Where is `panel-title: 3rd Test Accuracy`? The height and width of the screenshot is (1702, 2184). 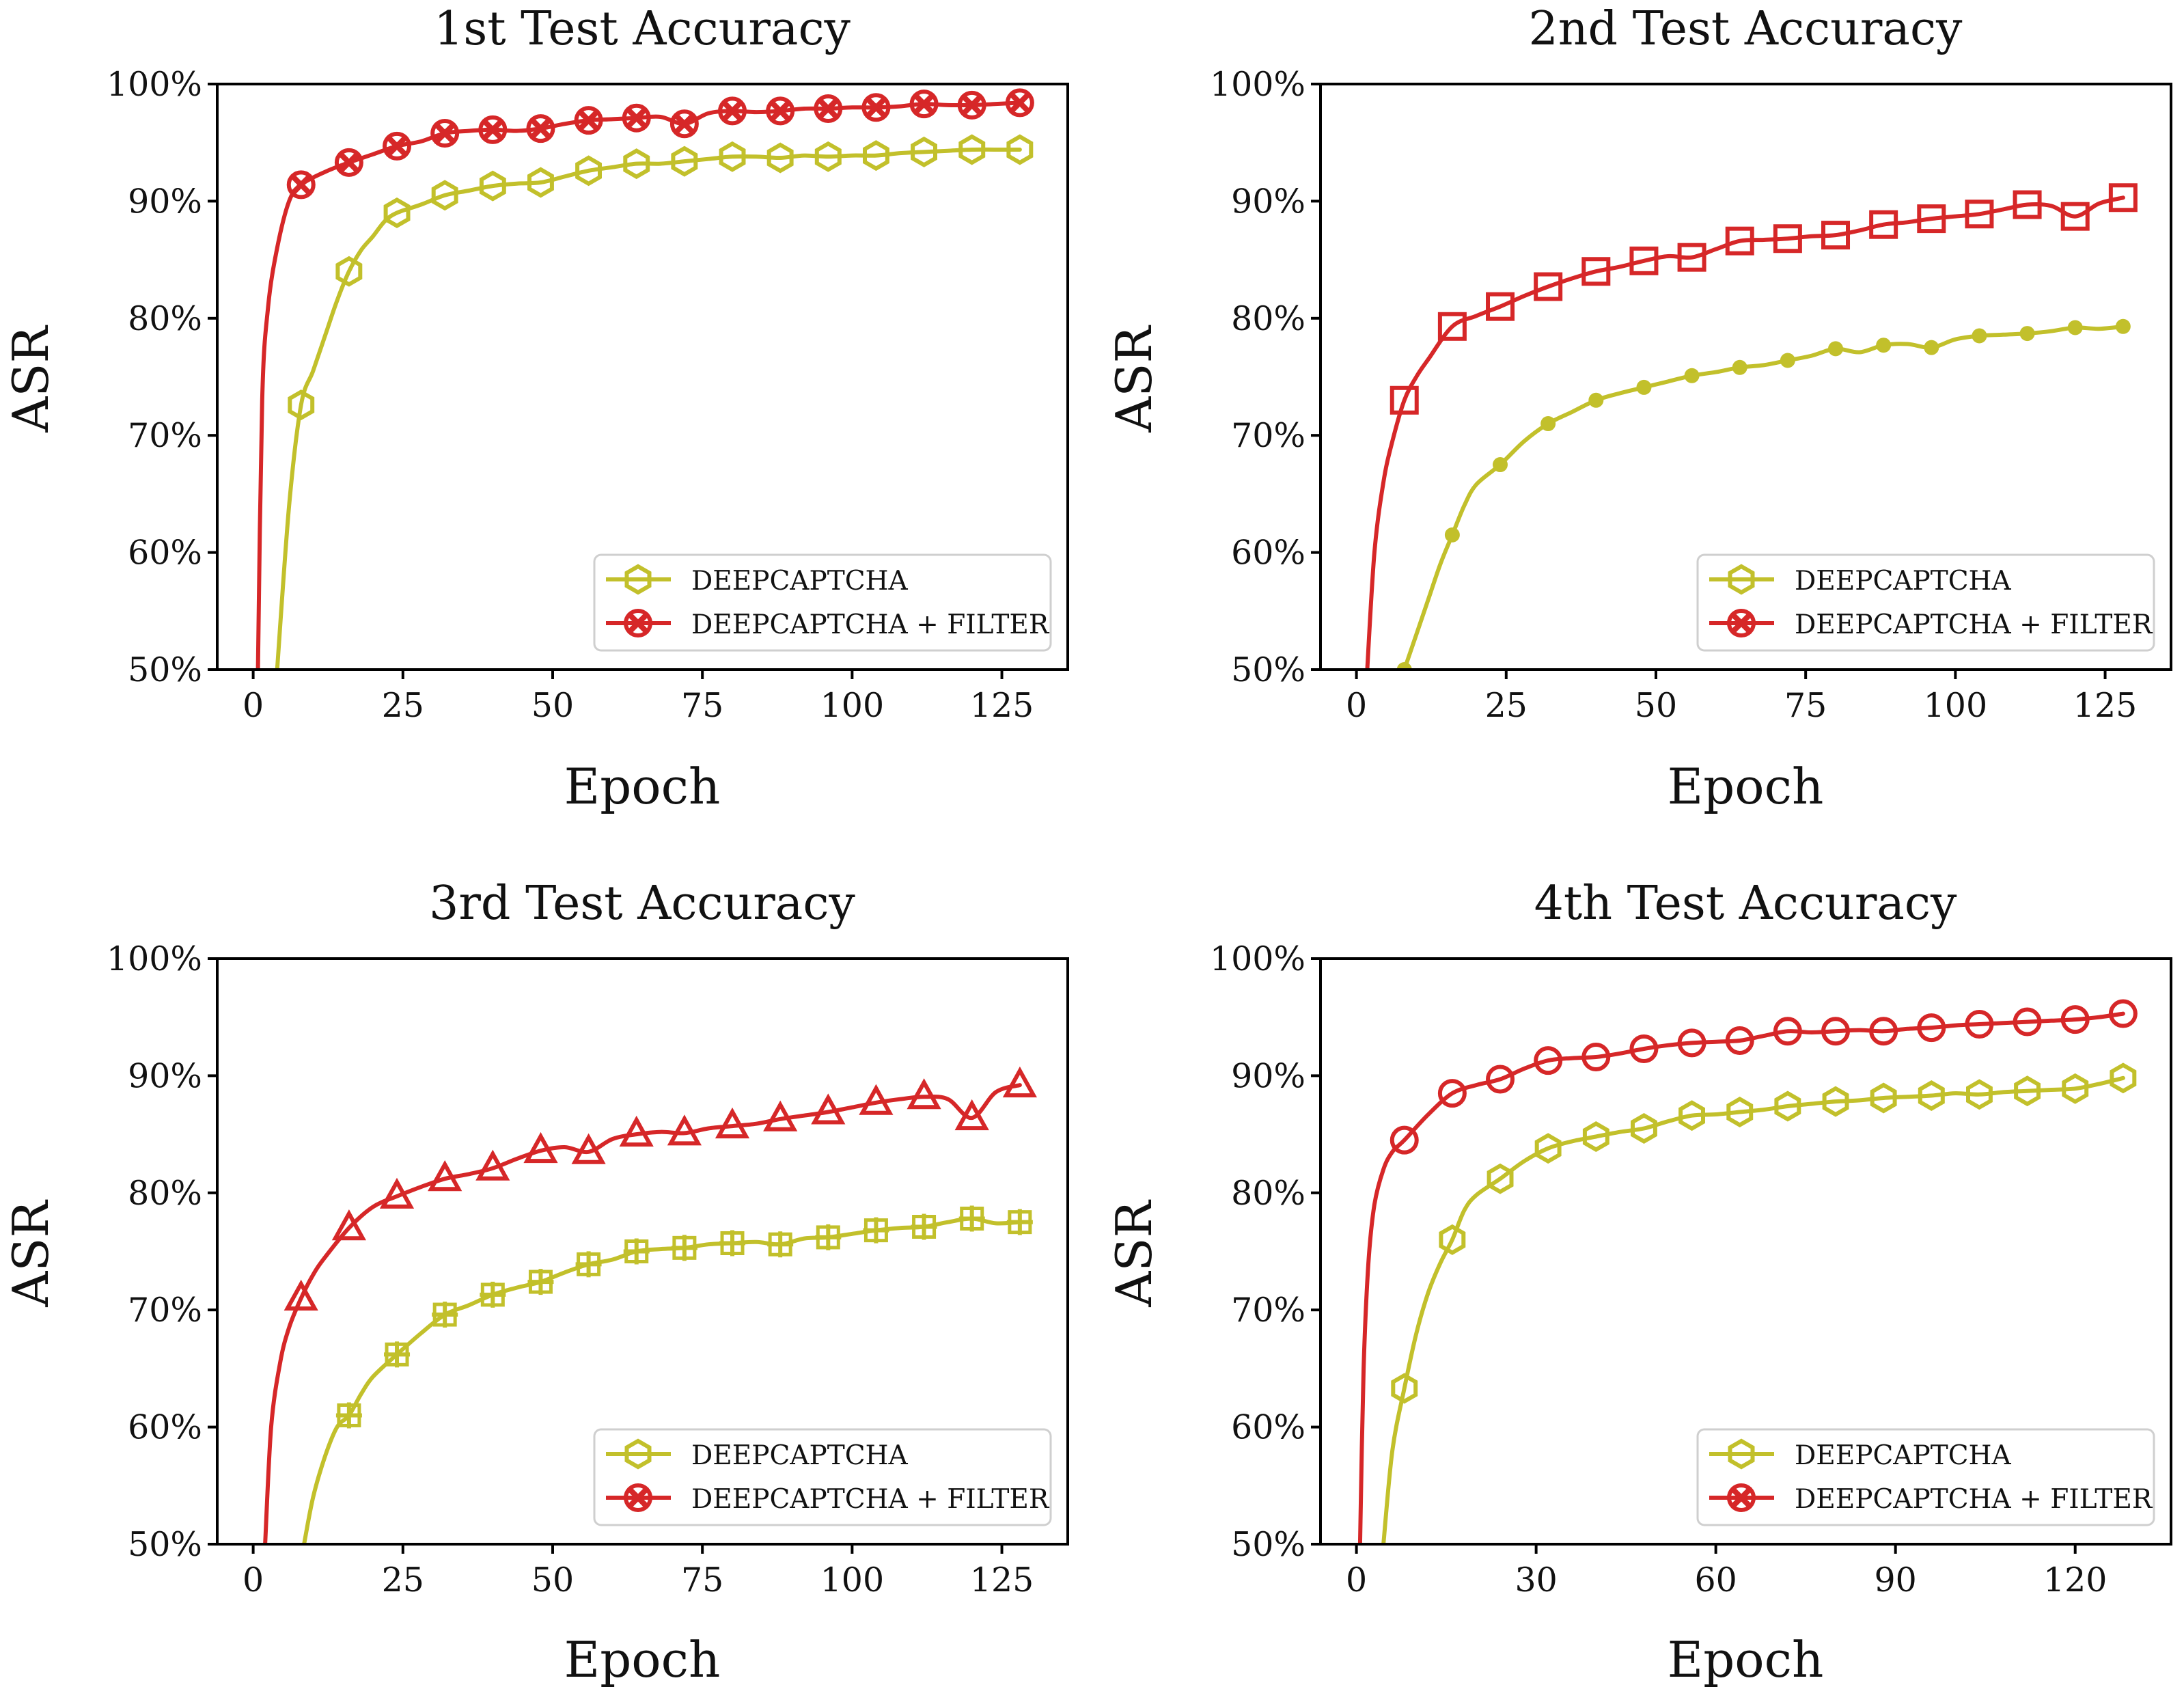 panel-title: 3rd Test Accuracy is located at coordinates (642, 904).